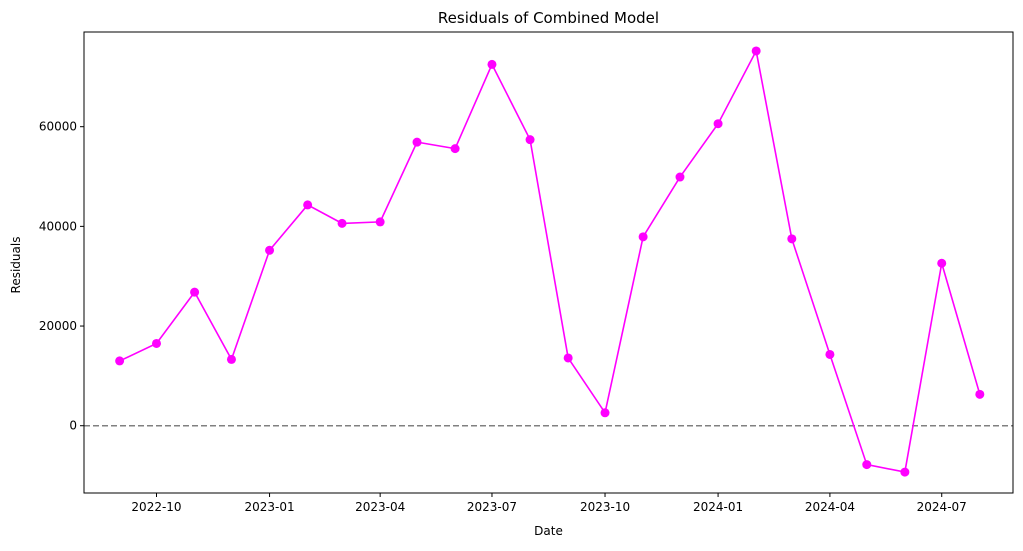 Image resolution: width=1023 pixels, height=551 pixels. What do you see at coordinates (58, 226) in the screenshot?
I see `y-tick-label: 40000` at bounding box center [58, 226].